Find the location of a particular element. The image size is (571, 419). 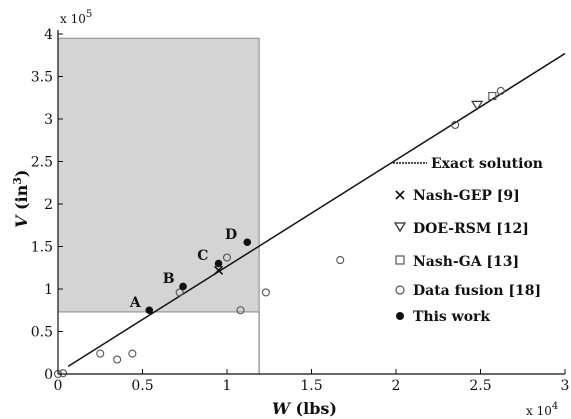

x-tick-label: 1.5 is located at coordinates (311, 386).